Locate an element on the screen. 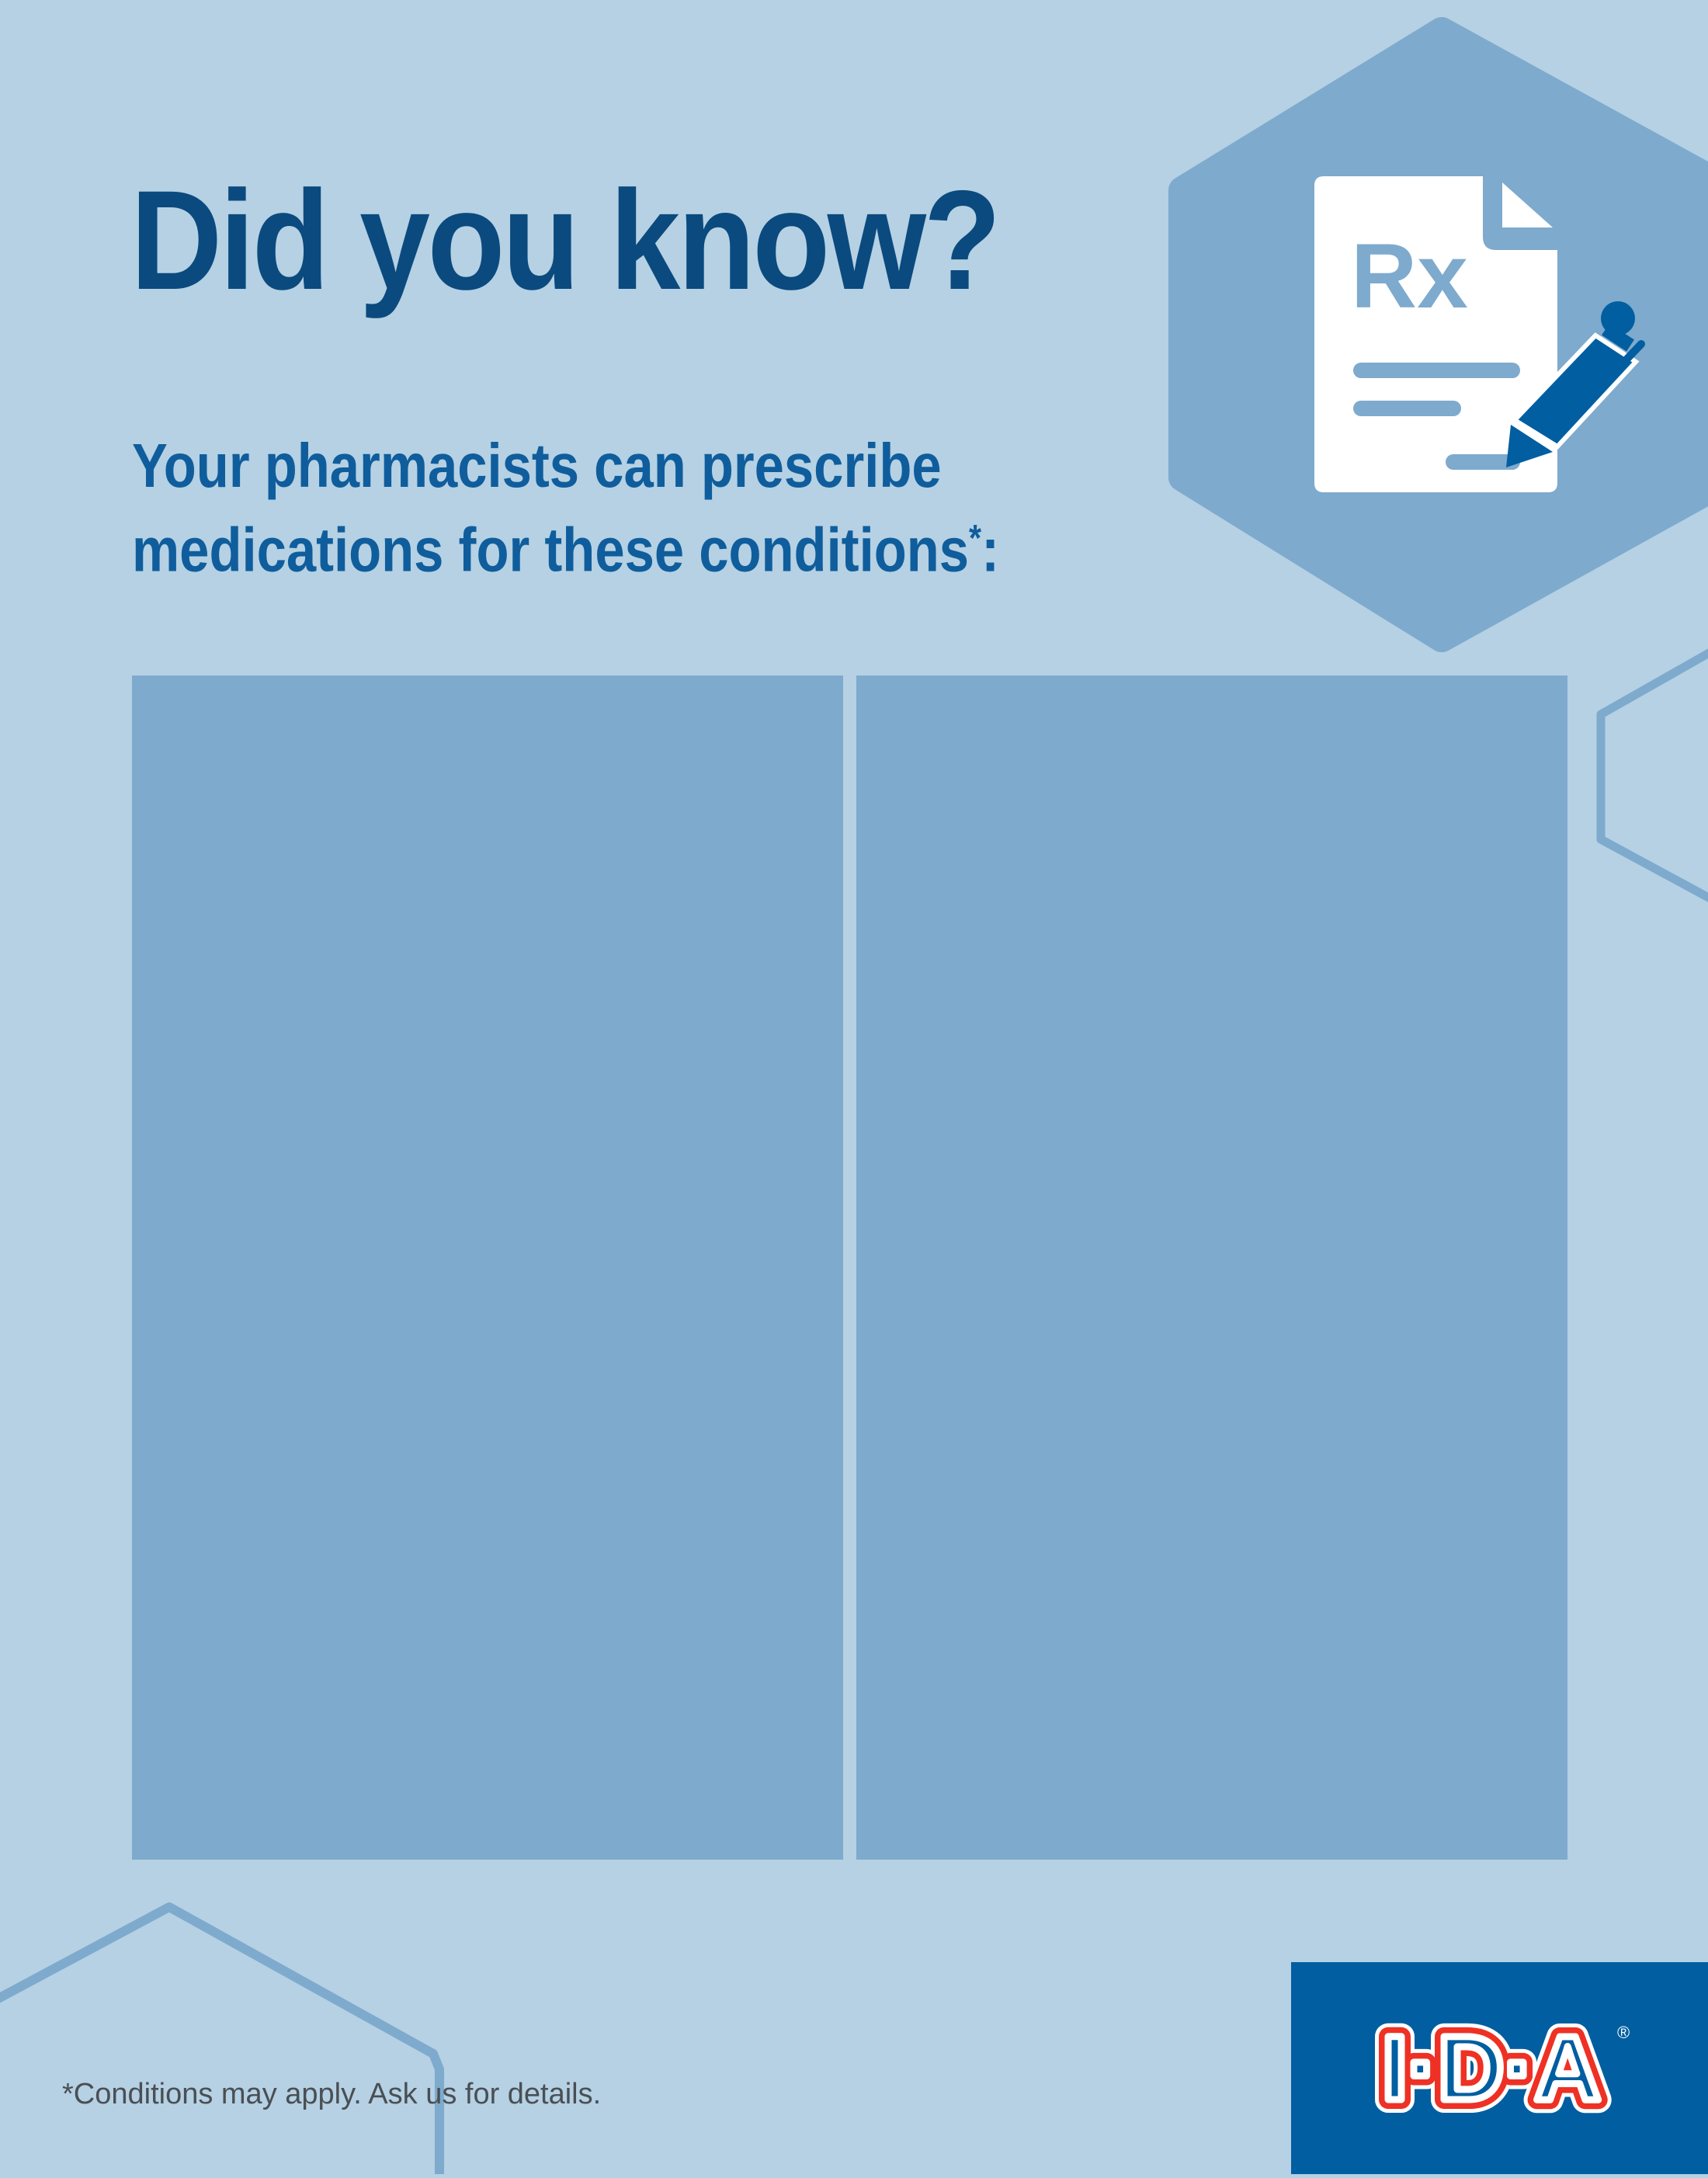 This screenshot has width=1708, height=2178. rx-symbol: Rx is located at coordinates (1410, 276).